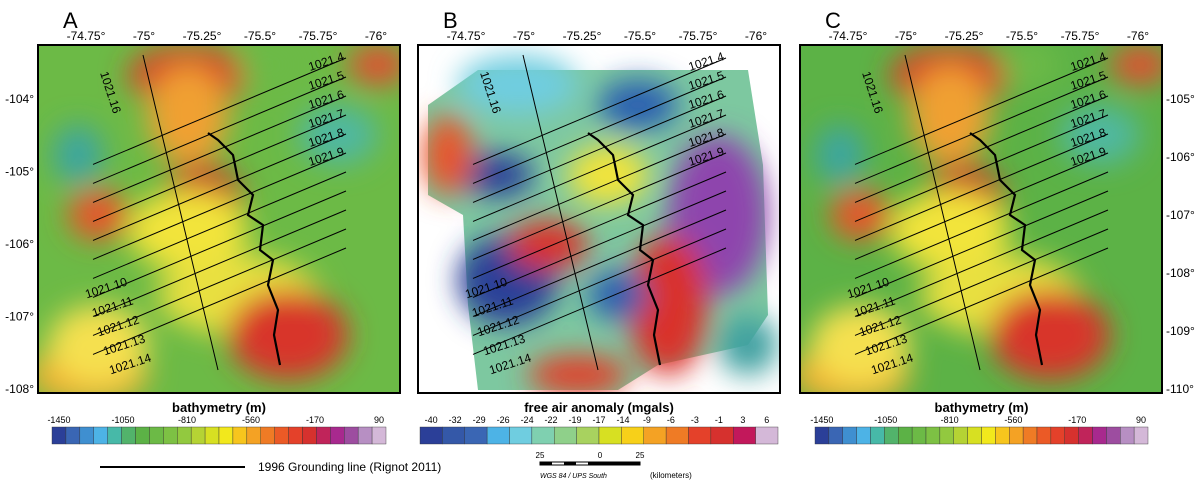 This screenshot has height=487, width=1200. What do you see at coordinates (349, 467) in the screenshot?
I see `legend-text: 1996 Grounding line (Rignot 2011)` at bounding box center [349, 467].